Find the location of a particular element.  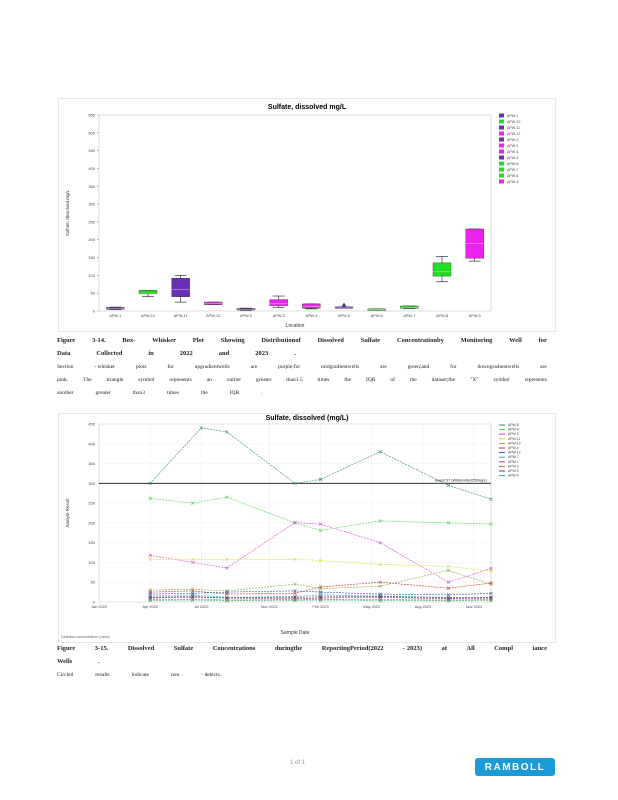

note-word: downgradientwells is located at coordinates (498, 367).